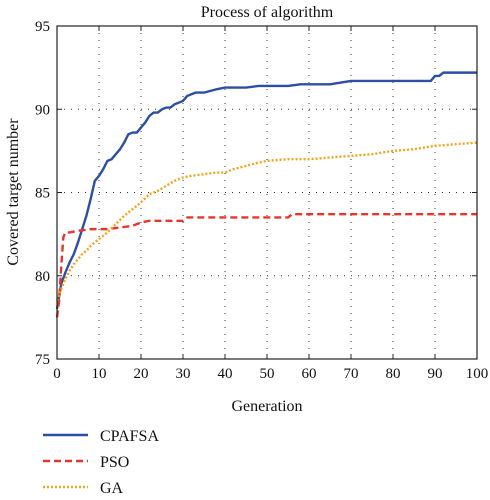 This screenshot has width=490, height=500. I want to click on x-tick-label: 20, so click(141, 374).